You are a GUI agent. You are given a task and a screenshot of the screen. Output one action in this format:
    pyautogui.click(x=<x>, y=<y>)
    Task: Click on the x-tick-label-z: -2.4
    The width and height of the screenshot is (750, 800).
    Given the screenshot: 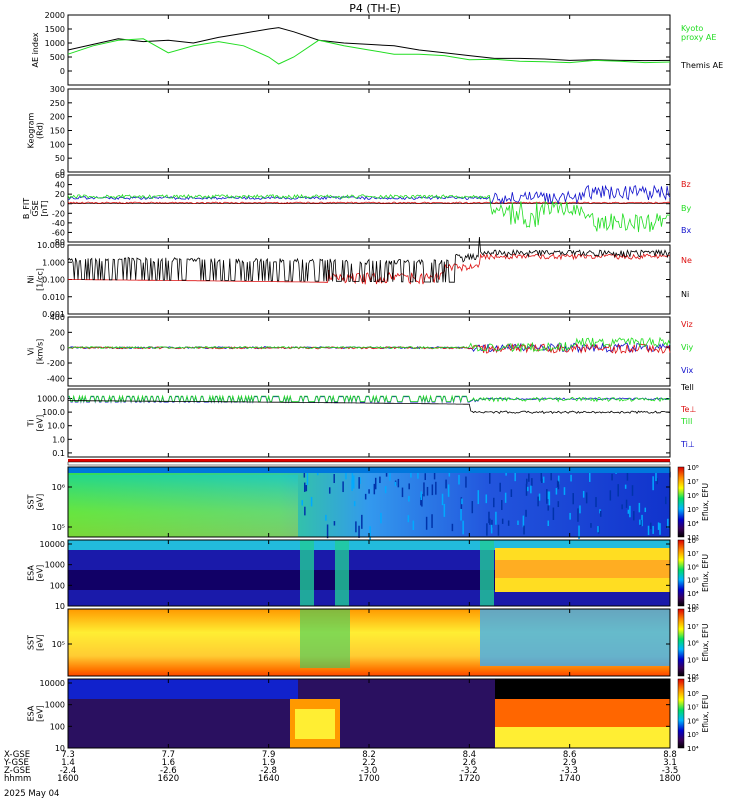 What is the action you would take?
    pyautogui.click(x=68, y=771)
    